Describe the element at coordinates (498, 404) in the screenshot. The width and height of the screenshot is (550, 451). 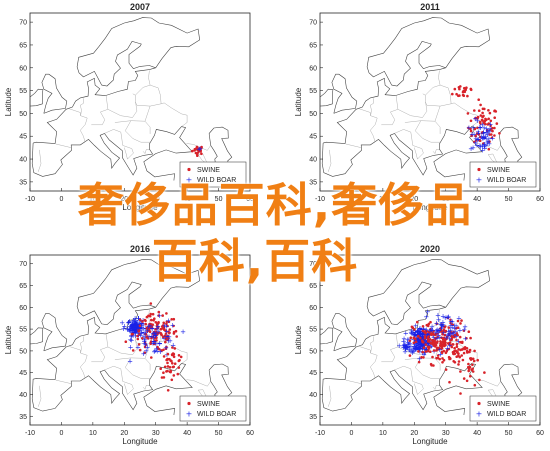
I see `legend-swine-label: SWINE` at that location.